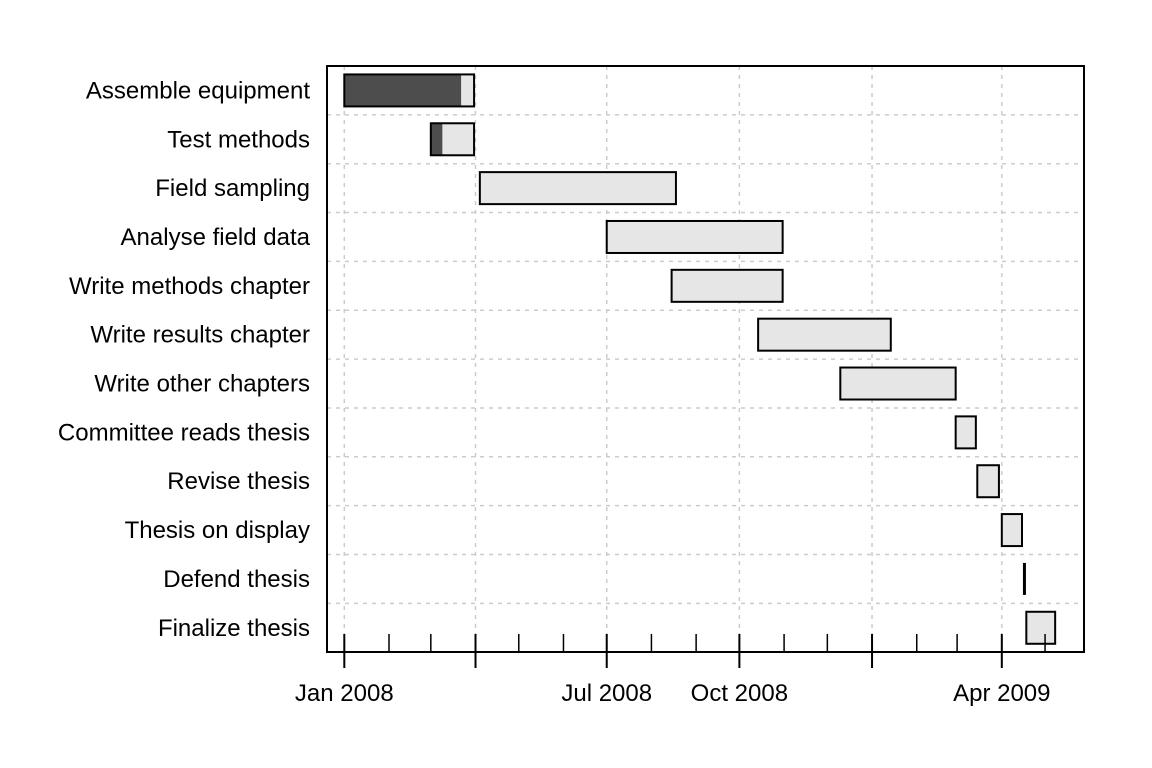  Describe the element at coordinates (1001, 693) in the screenshot. I see `x-tick-label: Apr 2009` at that location.